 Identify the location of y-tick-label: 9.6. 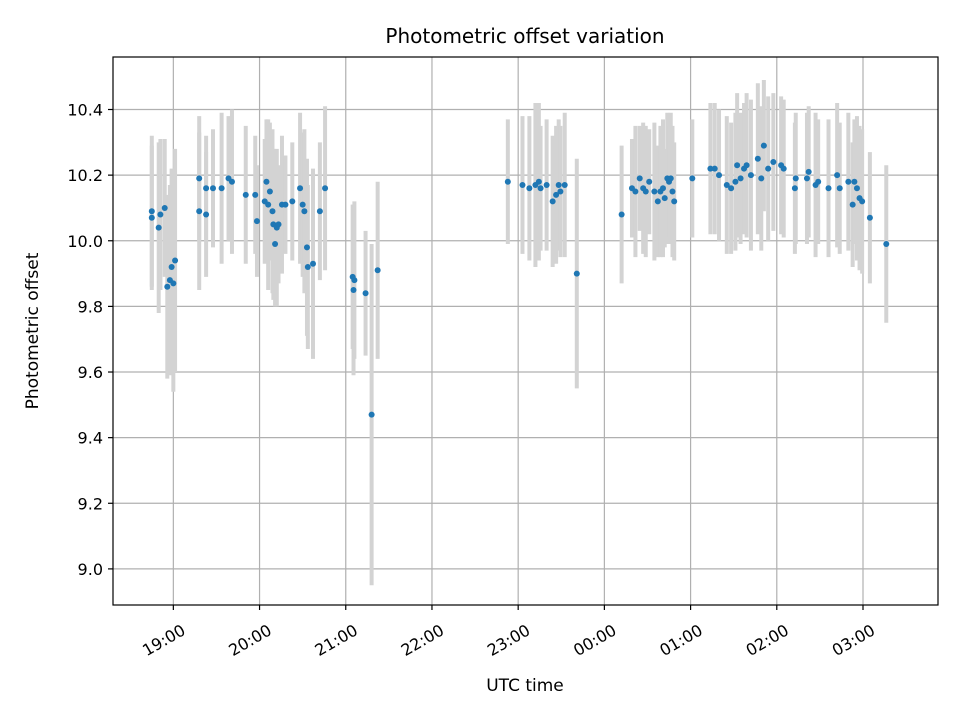
(90, 372).